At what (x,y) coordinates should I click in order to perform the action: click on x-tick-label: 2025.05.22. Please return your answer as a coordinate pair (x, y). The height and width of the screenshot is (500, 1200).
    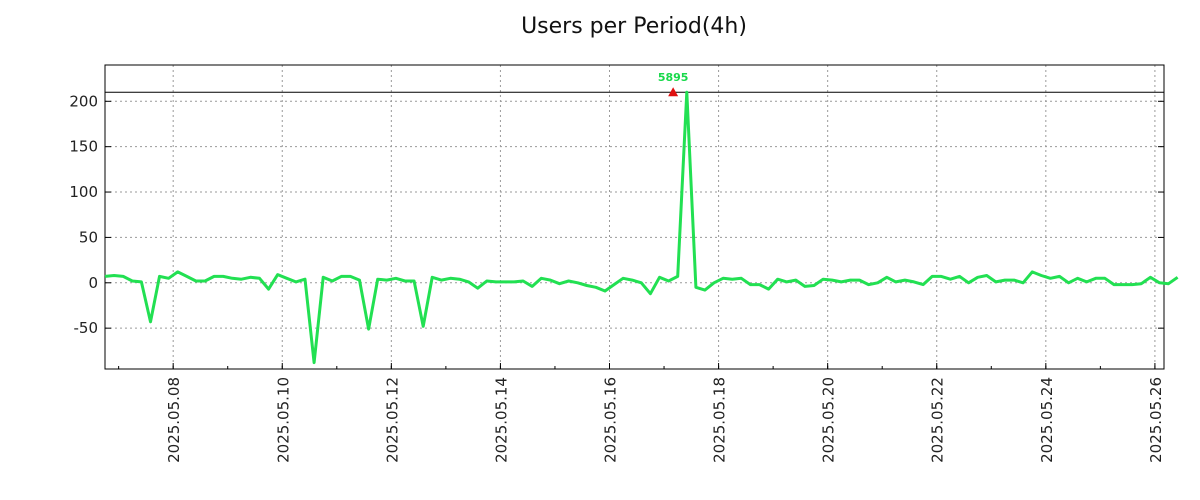
    Looking at the image, I should click on (938, 420).